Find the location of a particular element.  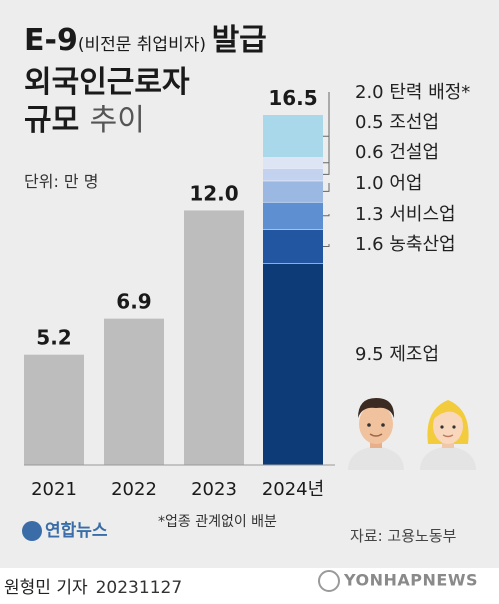

segment-label: 1.0 어업 is located at coordinates (388, 183).